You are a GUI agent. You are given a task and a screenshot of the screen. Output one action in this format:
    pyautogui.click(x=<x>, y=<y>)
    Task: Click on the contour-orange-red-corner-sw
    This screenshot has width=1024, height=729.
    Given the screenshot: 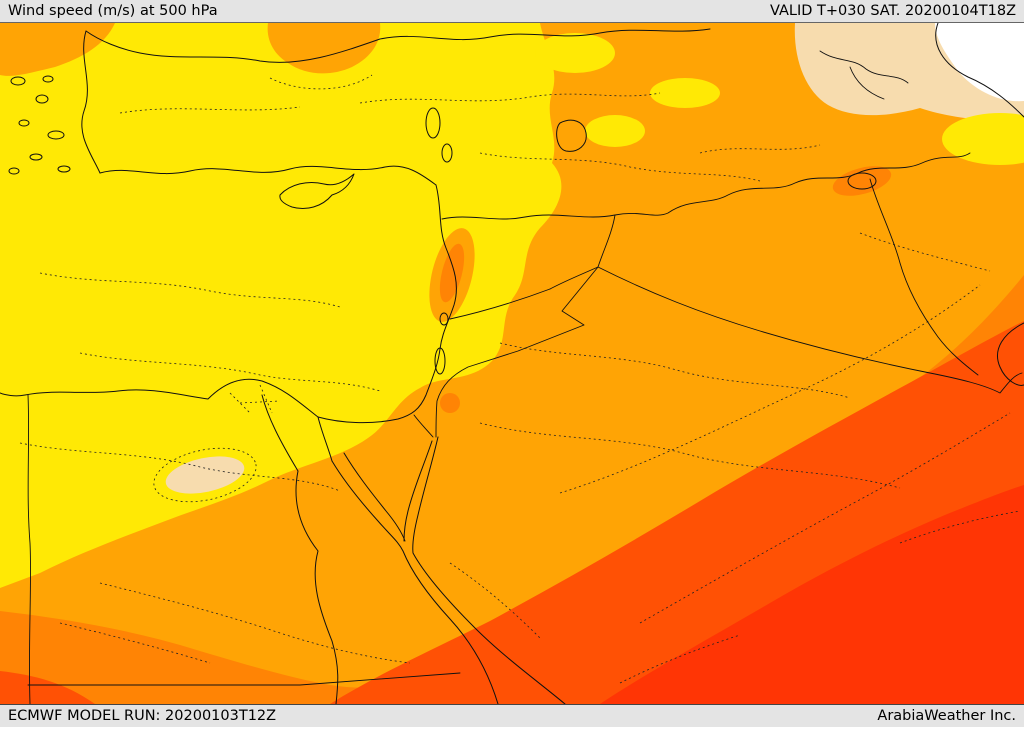 What is the action you would take?
    pyautogui.click(x=47, y=687)
    